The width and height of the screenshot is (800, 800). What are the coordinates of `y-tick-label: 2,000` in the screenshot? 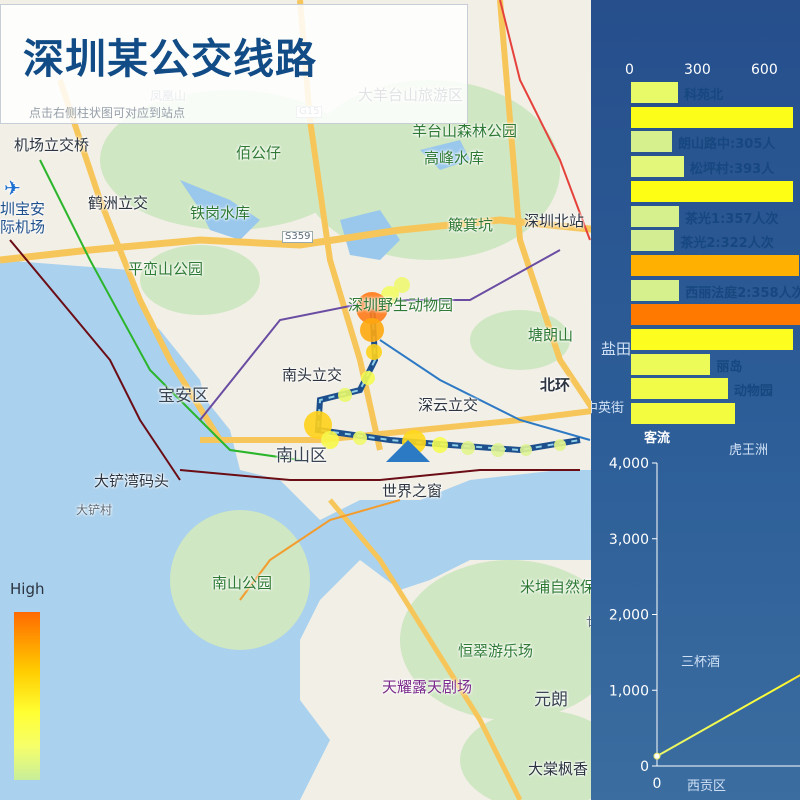 It's located at (629, 616).